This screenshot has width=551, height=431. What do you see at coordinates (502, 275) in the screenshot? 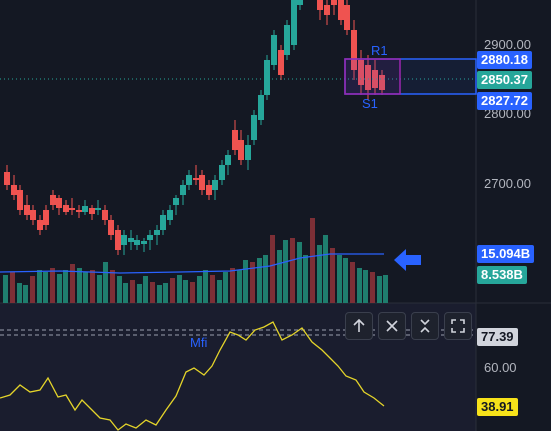
I see `volume-tag: 8.538B` at bounding box center [502, 275].